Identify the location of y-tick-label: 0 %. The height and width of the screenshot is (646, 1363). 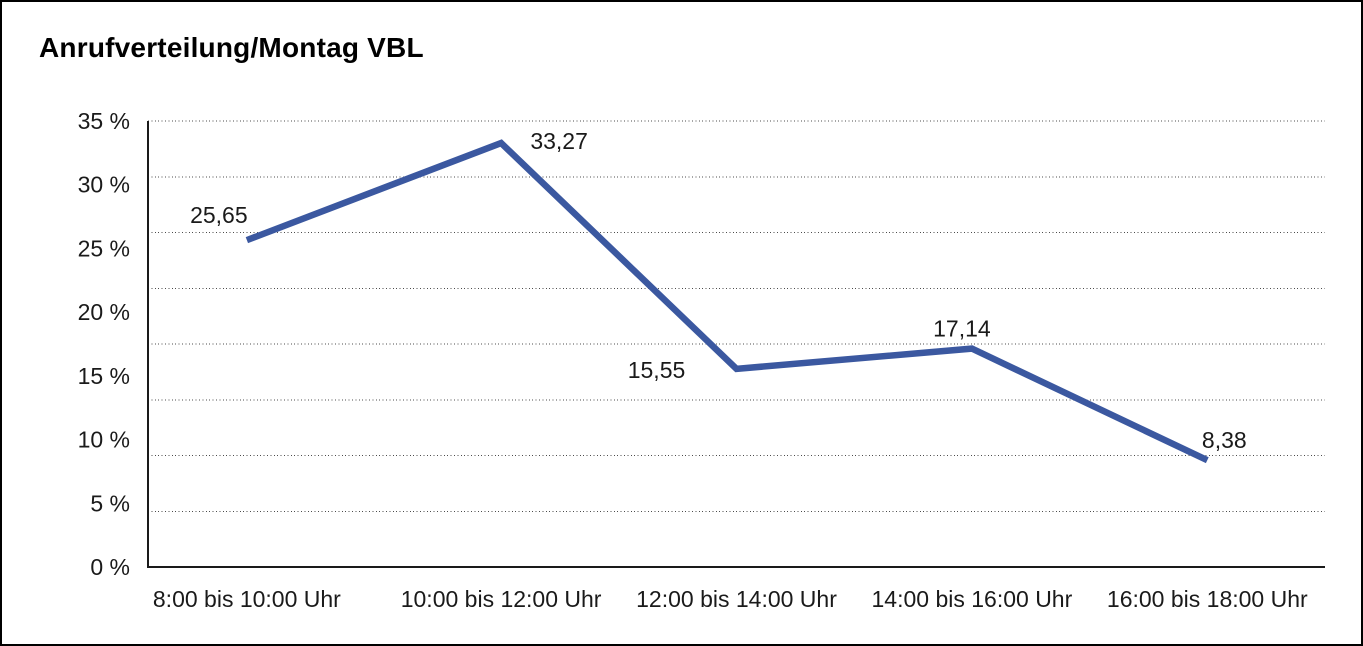
(110, 567).